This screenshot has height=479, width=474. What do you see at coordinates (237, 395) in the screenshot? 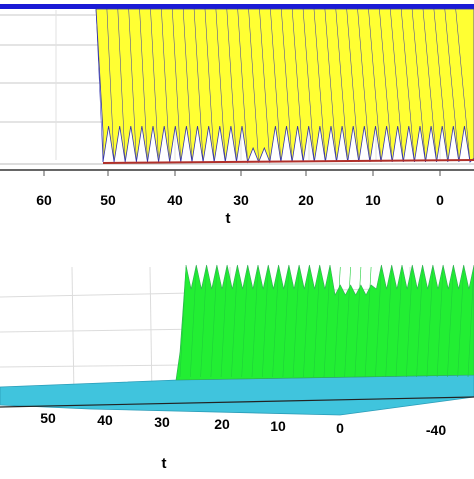
I see `bottom-floor` at bounding box center [237, 395].